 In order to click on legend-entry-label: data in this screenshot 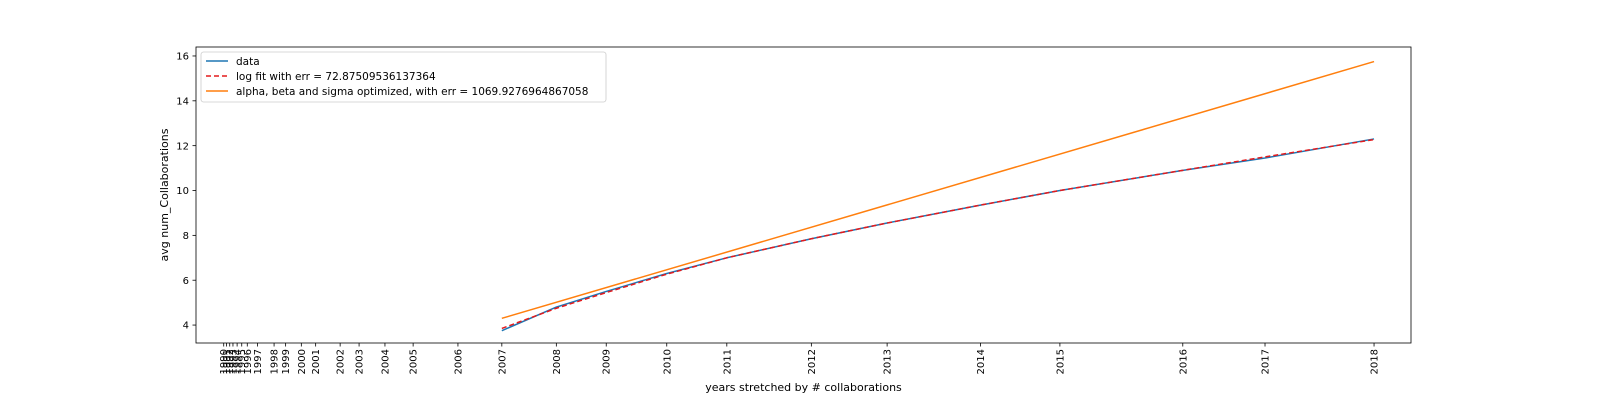, I will do `click(248, 62)`.